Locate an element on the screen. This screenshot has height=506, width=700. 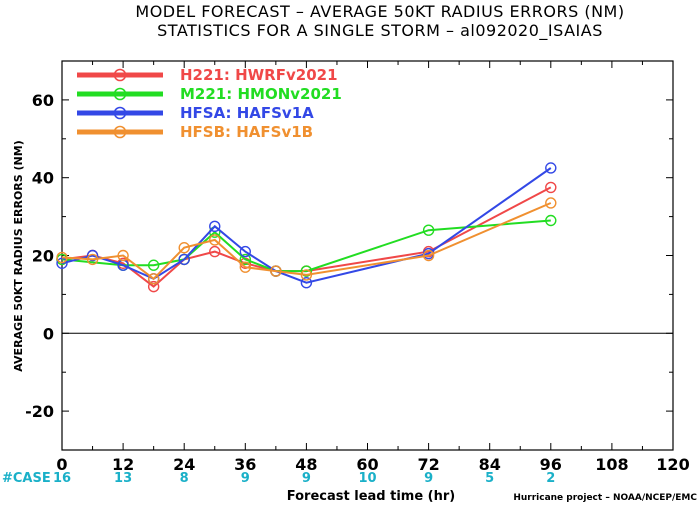
case-count: 5 is located at coordinates (489, 478).